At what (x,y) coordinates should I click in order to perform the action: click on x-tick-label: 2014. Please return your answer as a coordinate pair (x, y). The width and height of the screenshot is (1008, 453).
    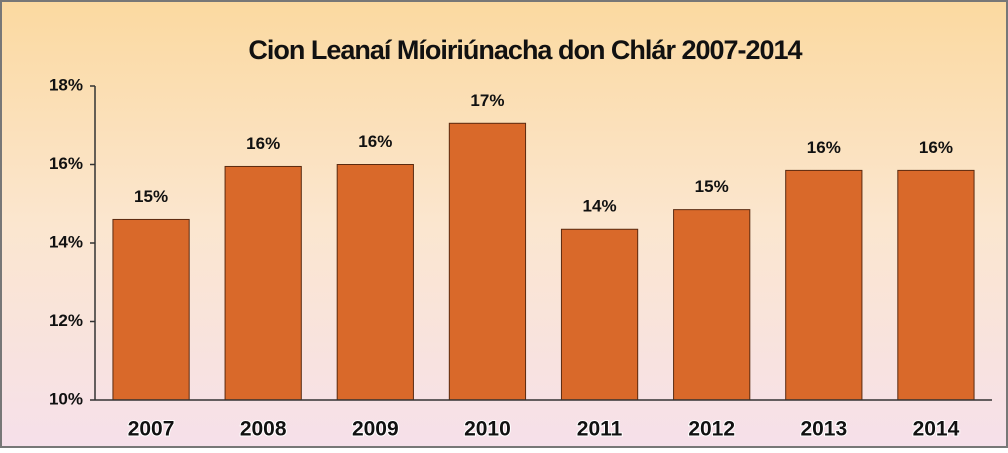
    Looking at the image, I should click on (936, 429).